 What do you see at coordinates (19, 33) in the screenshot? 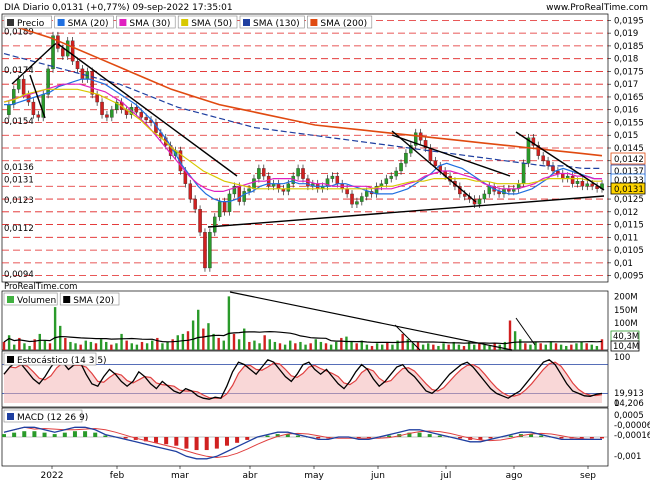
I see `left-price-label: 0,0189` at bounding box center [19, 33].